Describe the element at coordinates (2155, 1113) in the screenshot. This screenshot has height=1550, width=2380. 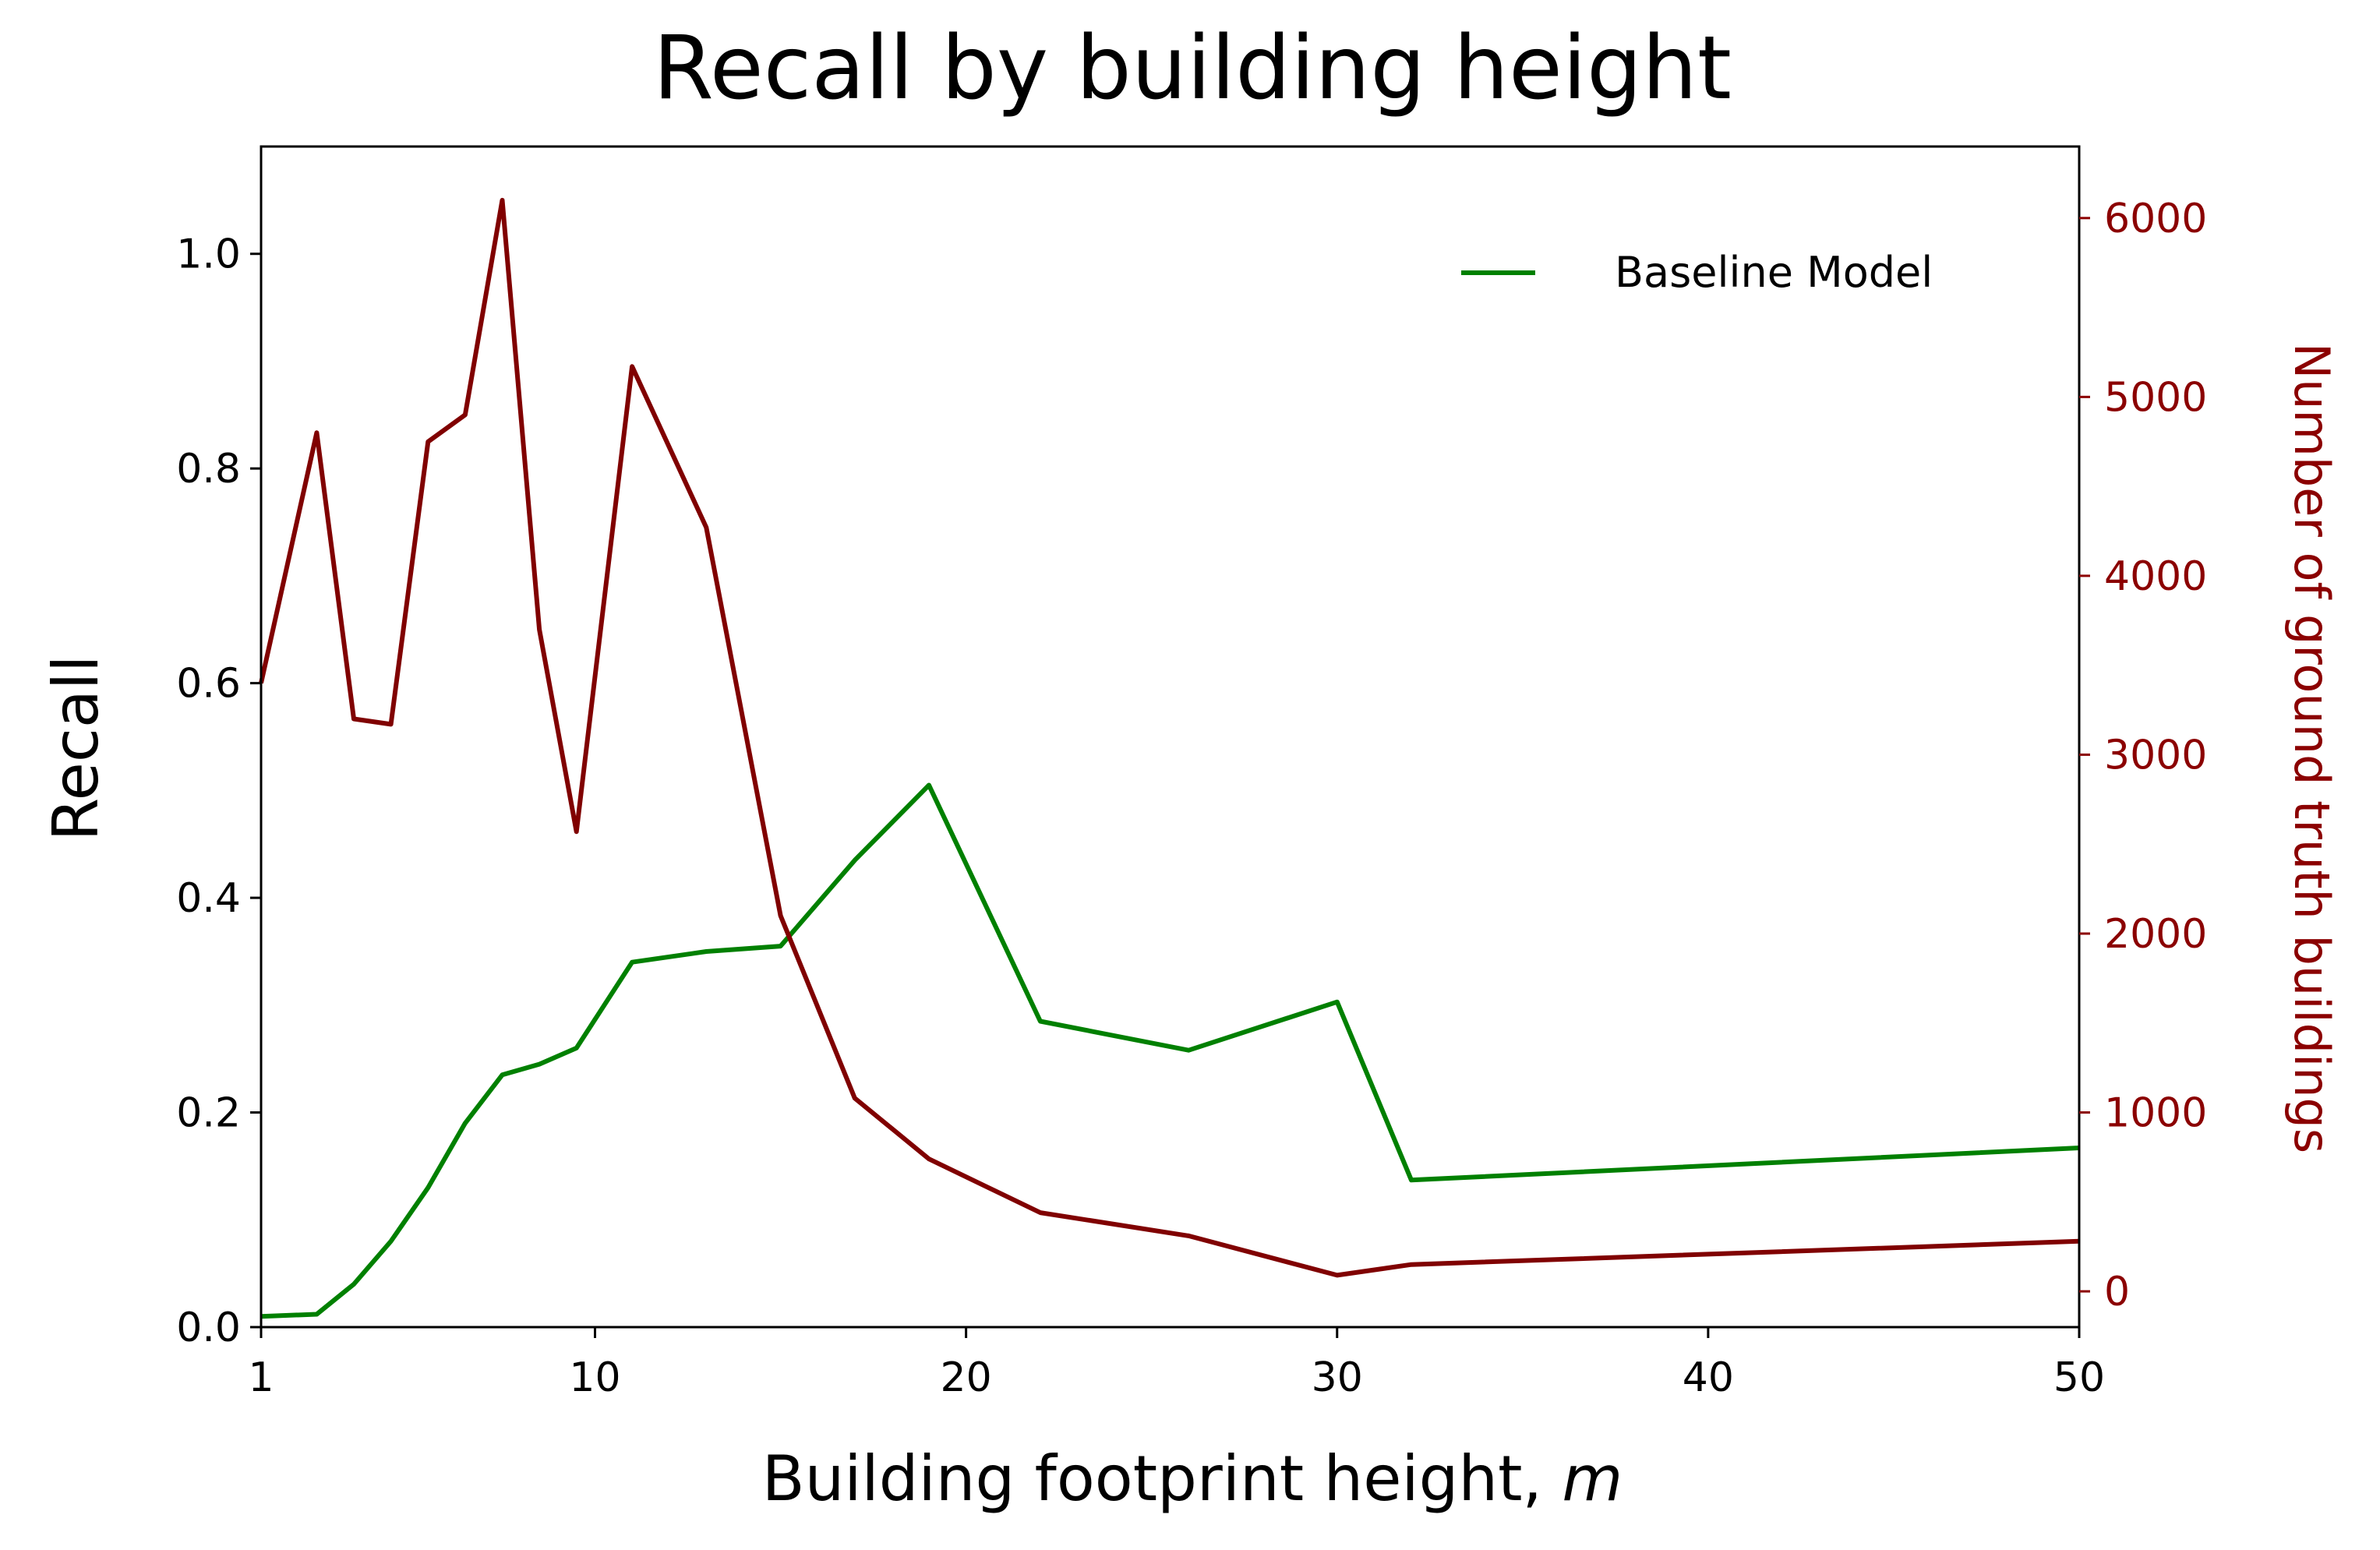
I see `y-tick-label-right: 1000` at that location.